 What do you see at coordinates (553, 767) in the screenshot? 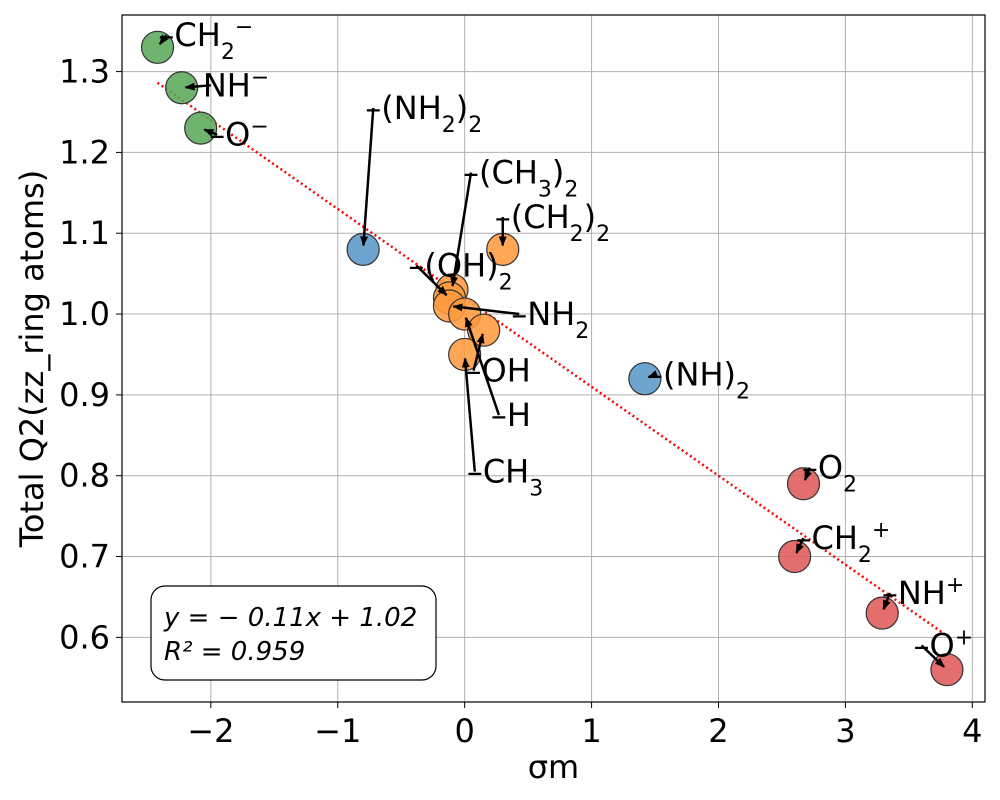
I see `x-axis-title: σm` at bounding box center [553, 767].